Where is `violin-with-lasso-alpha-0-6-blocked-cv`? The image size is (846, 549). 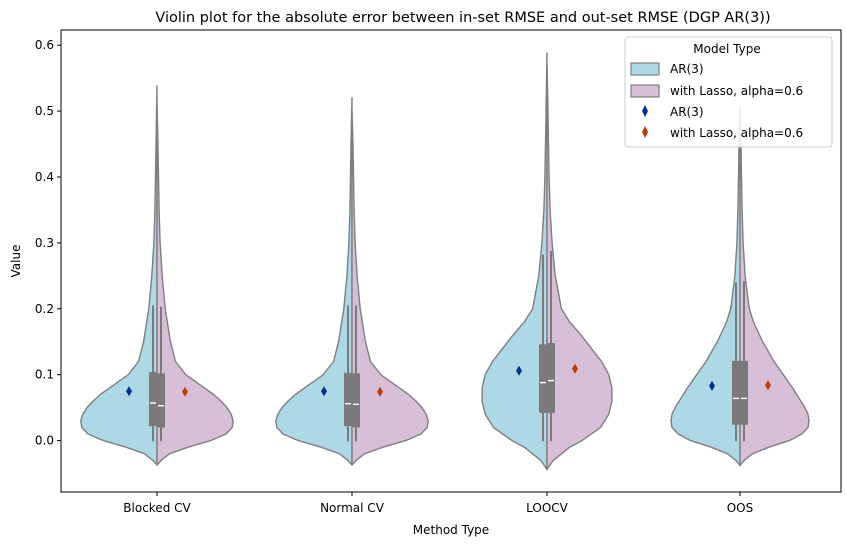 violin-with-lasso-alpha-0-6-blocked-cv is located at coordinates (195, 284).